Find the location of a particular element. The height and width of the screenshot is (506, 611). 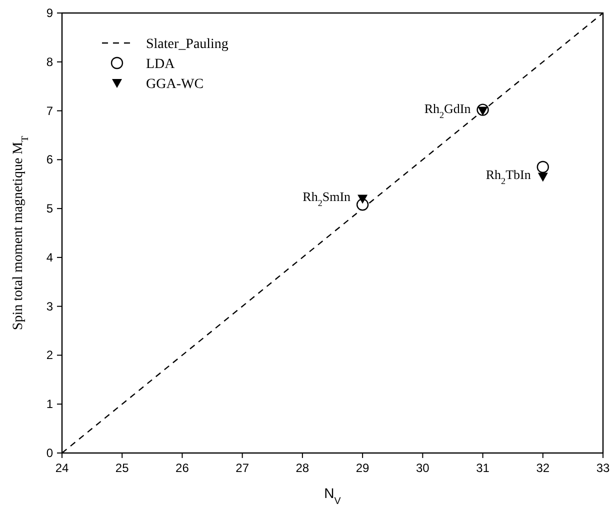

legend-label: GGA-WC is located at coordinates (175, 84).